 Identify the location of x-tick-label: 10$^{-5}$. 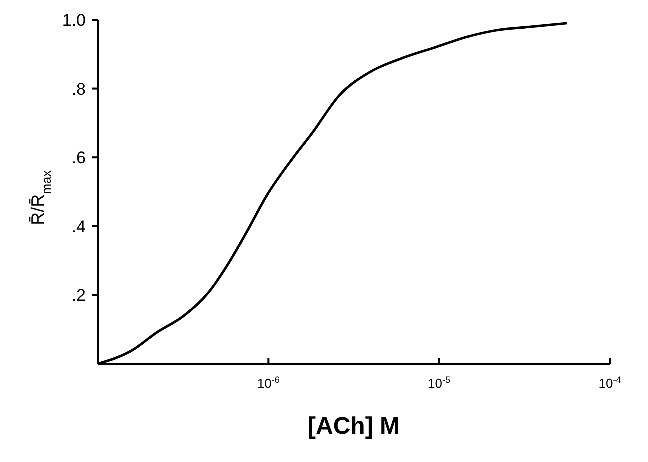
(439, 383).